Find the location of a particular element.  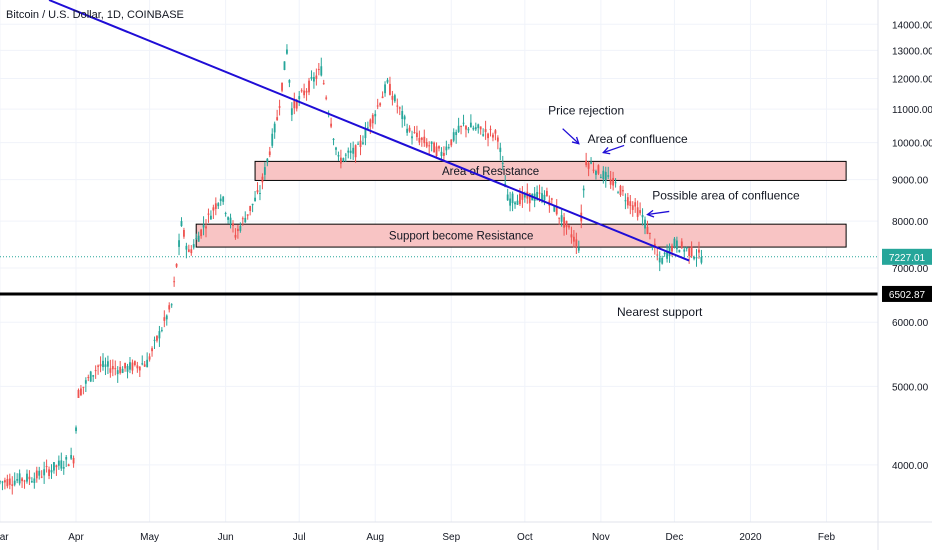

annotation-label: Possible area of confluence is located at coordinates (726, 196).